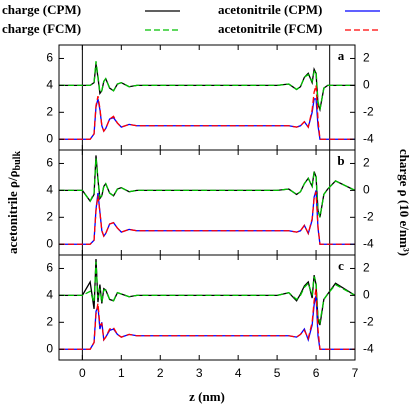  Describe the element at coordinates (41, 28) in the screenshot. I see `legend-label: charge (FCM)` at that location.